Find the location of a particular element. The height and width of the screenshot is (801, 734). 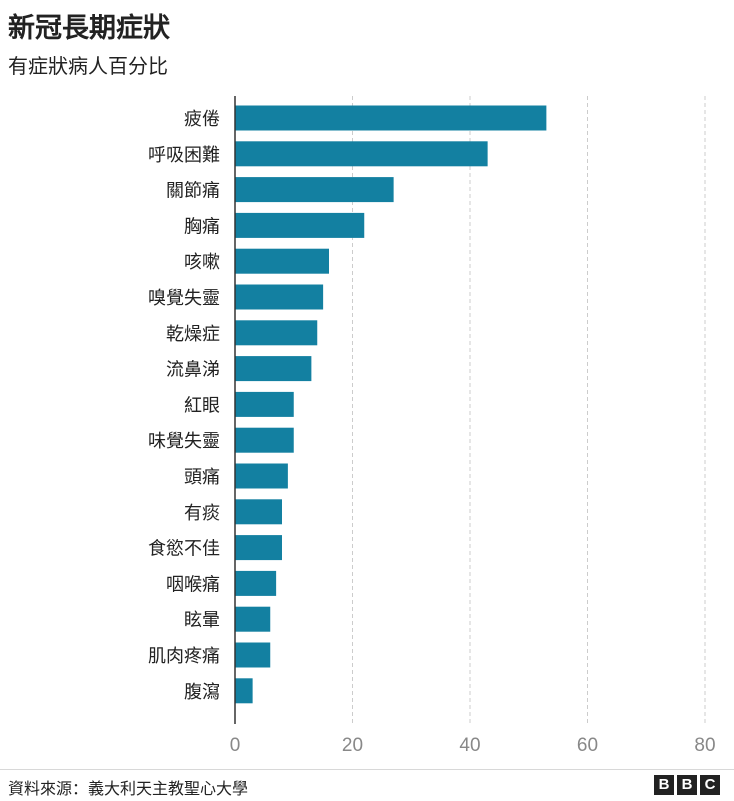

category-label-15: 肌肉疼痛 is located at coordinates (184, 656).